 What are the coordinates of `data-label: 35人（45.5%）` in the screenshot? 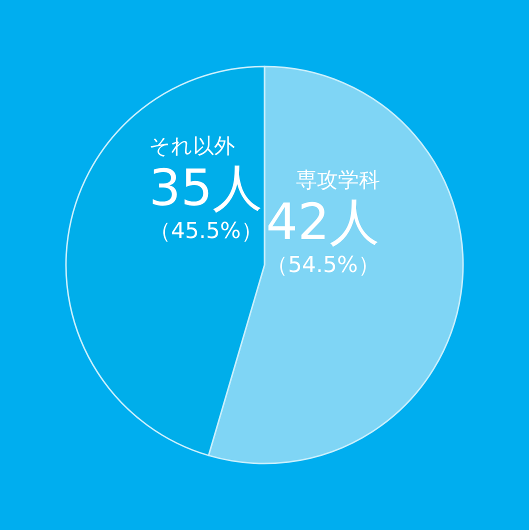 It's located at (206, 201).